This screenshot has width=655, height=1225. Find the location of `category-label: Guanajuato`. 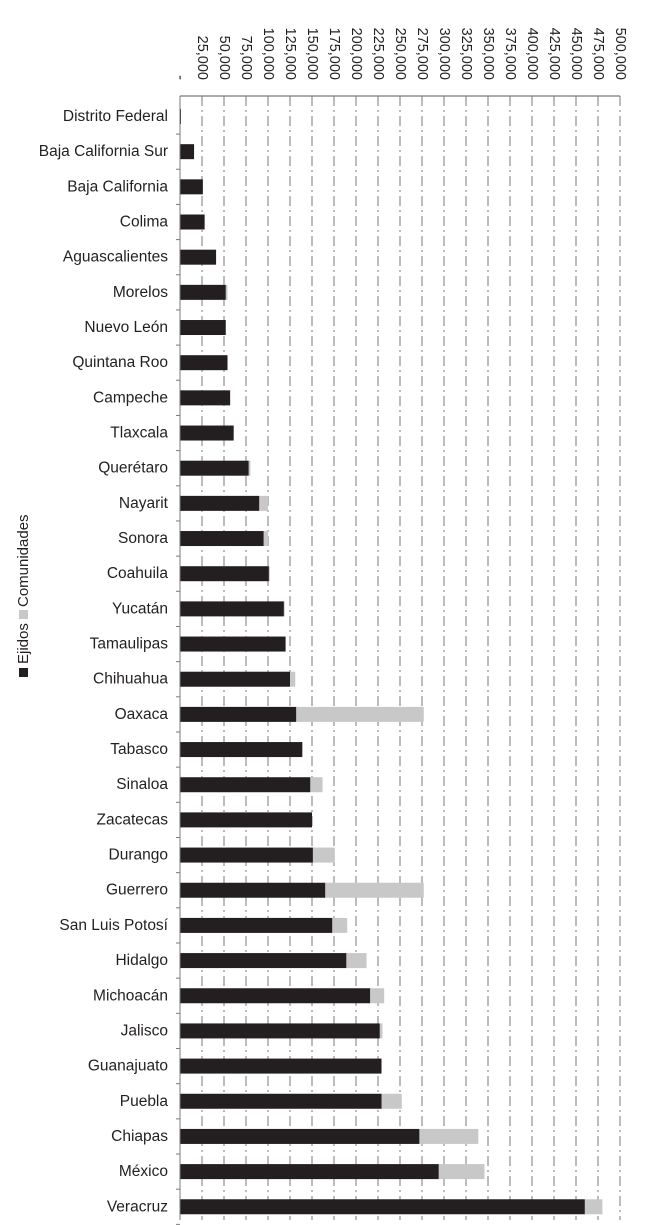

category-label: Guanajuato is located at coordinates (128, 1066).